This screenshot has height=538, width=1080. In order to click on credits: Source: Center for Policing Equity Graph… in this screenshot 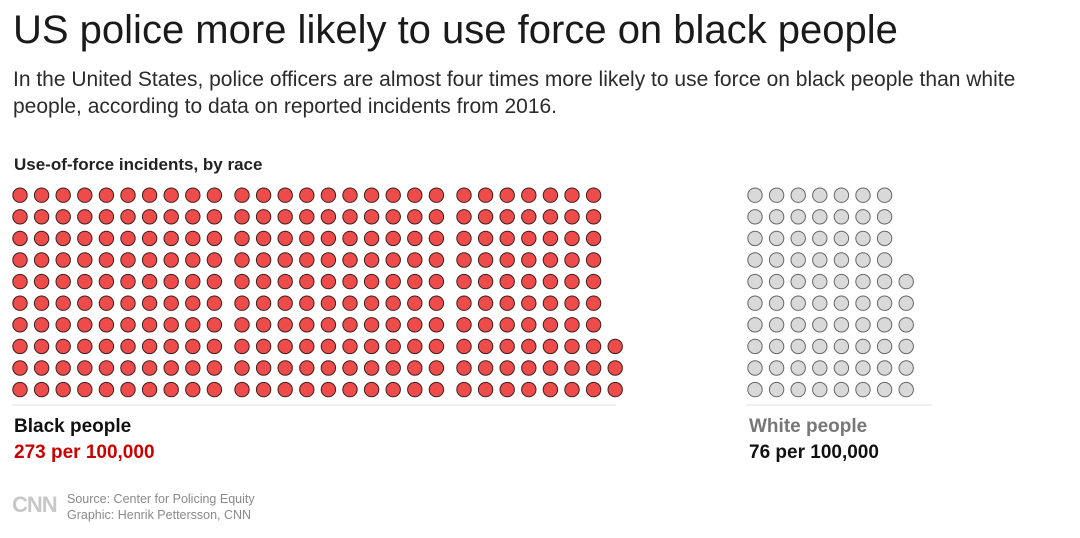, I will do `click(161, 507)`.